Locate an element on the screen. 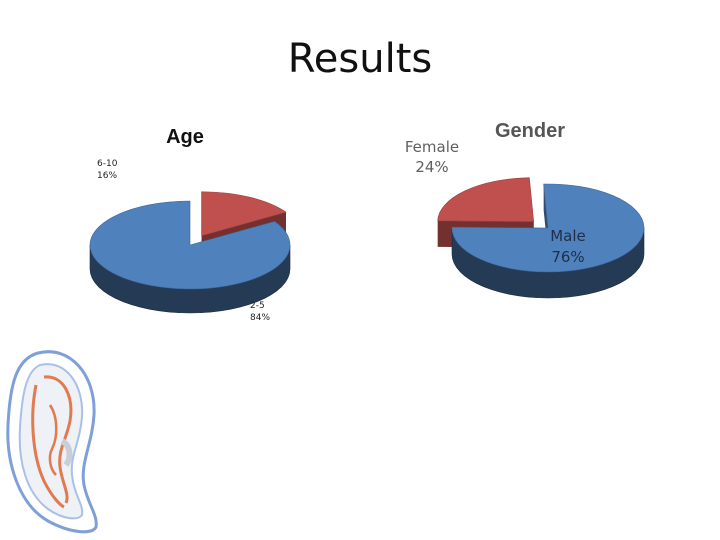  age-chart: Age 6-10 16% 2-5 84% is located at coordinates (190, 224).